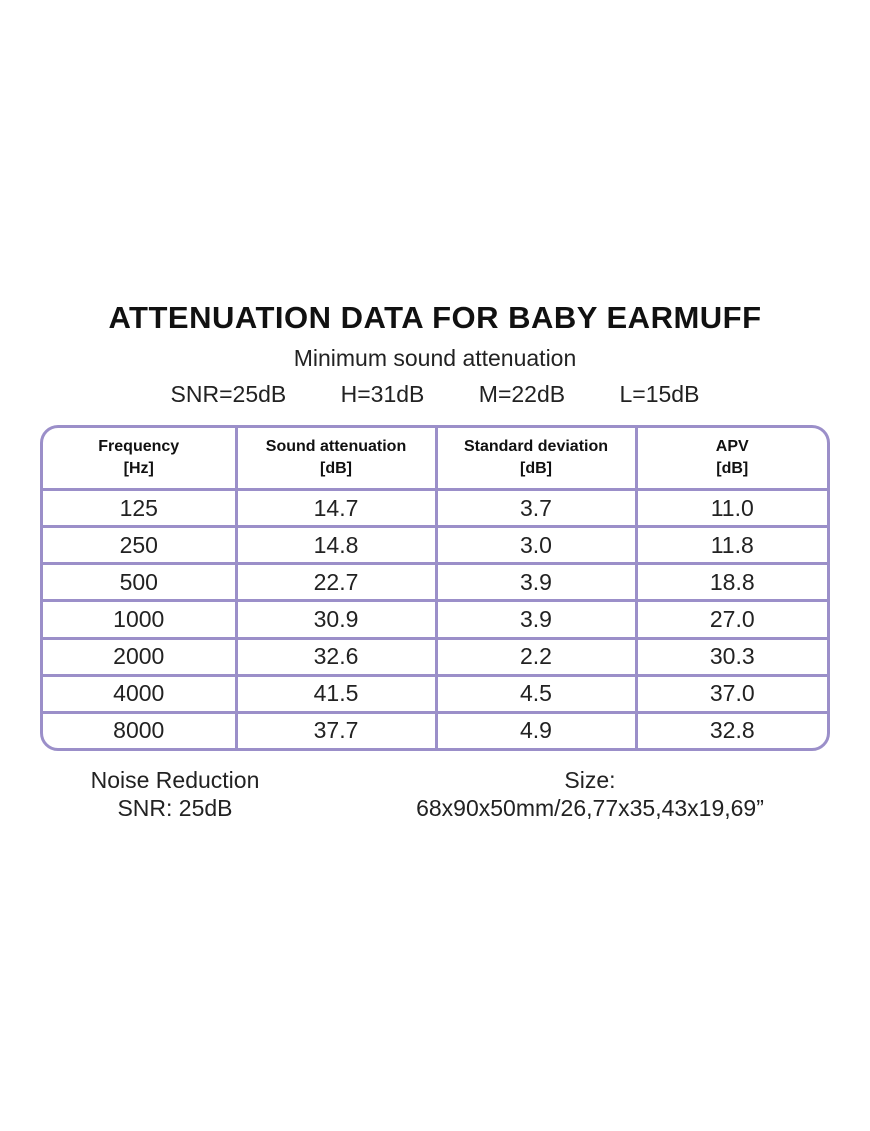  I want to click on rating-snr: SNR=25dB, so click(228, 394).